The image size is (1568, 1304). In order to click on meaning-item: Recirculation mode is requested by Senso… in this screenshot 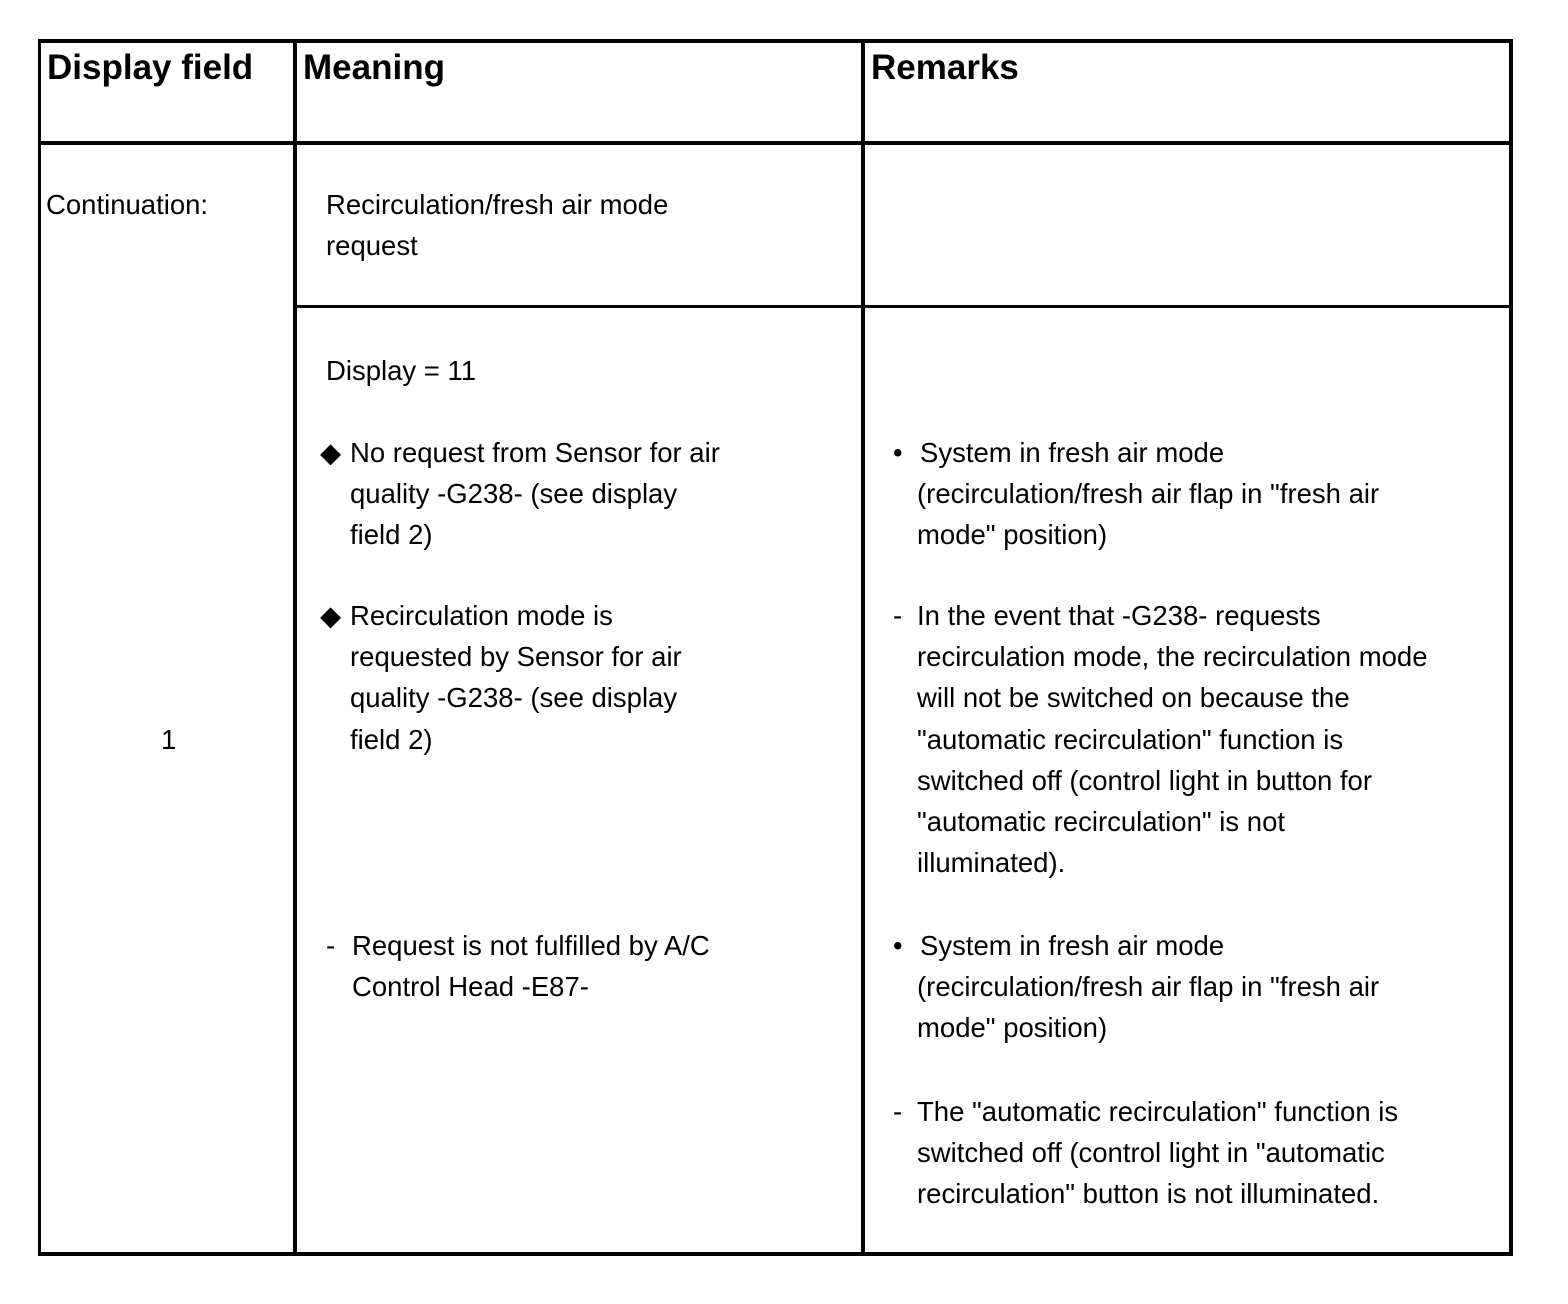, I will do `click(516, 677)`.